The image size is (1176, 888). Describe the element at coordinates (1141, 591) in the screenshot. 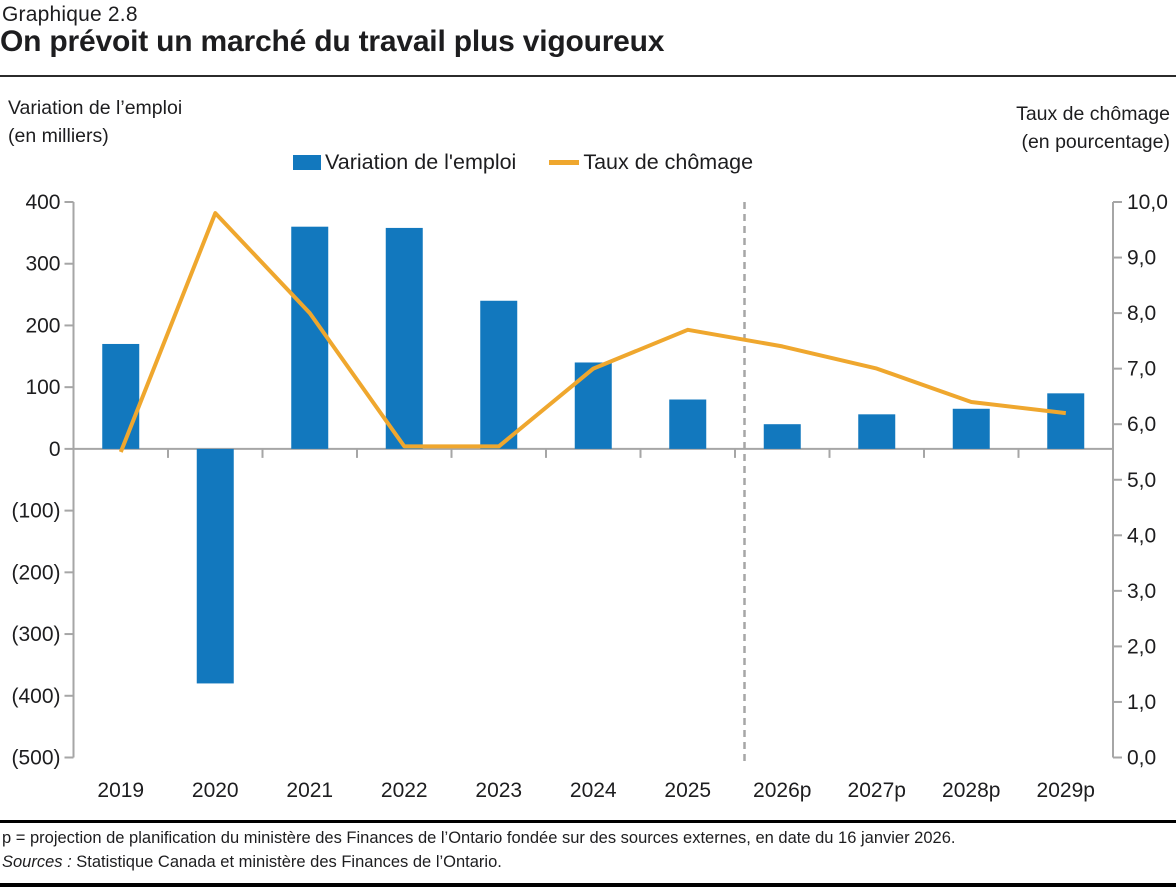

I see `right-axis-tick-label: 3,0` at that location.